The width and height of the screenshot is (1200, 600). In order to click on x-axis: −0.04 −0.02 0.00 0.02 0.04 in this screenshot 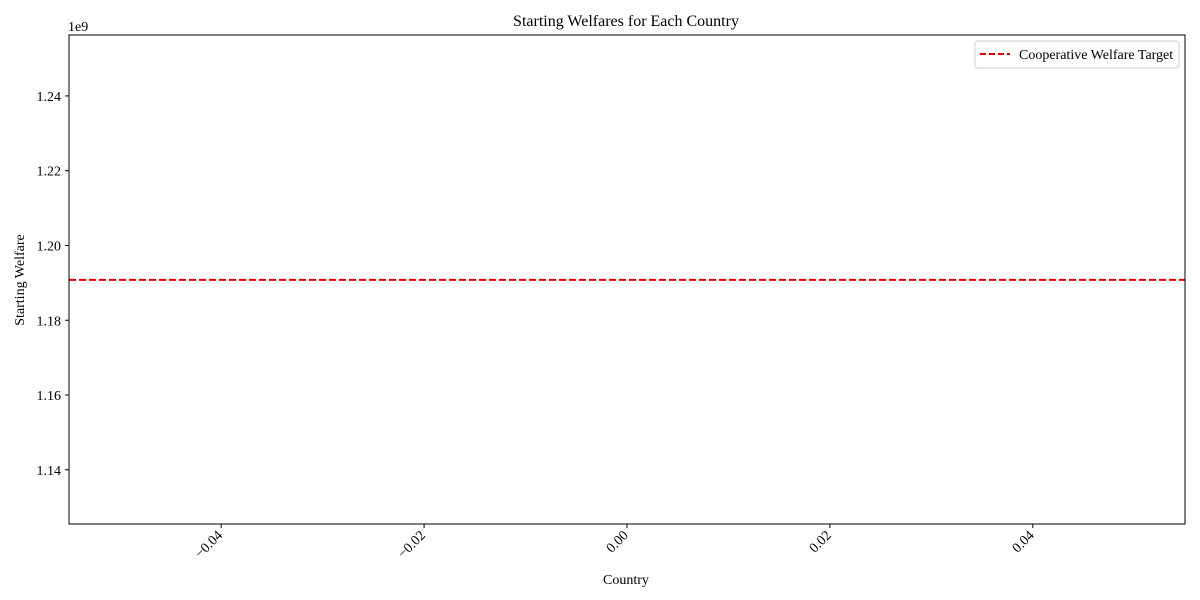, I will do `click(615, 543)`.